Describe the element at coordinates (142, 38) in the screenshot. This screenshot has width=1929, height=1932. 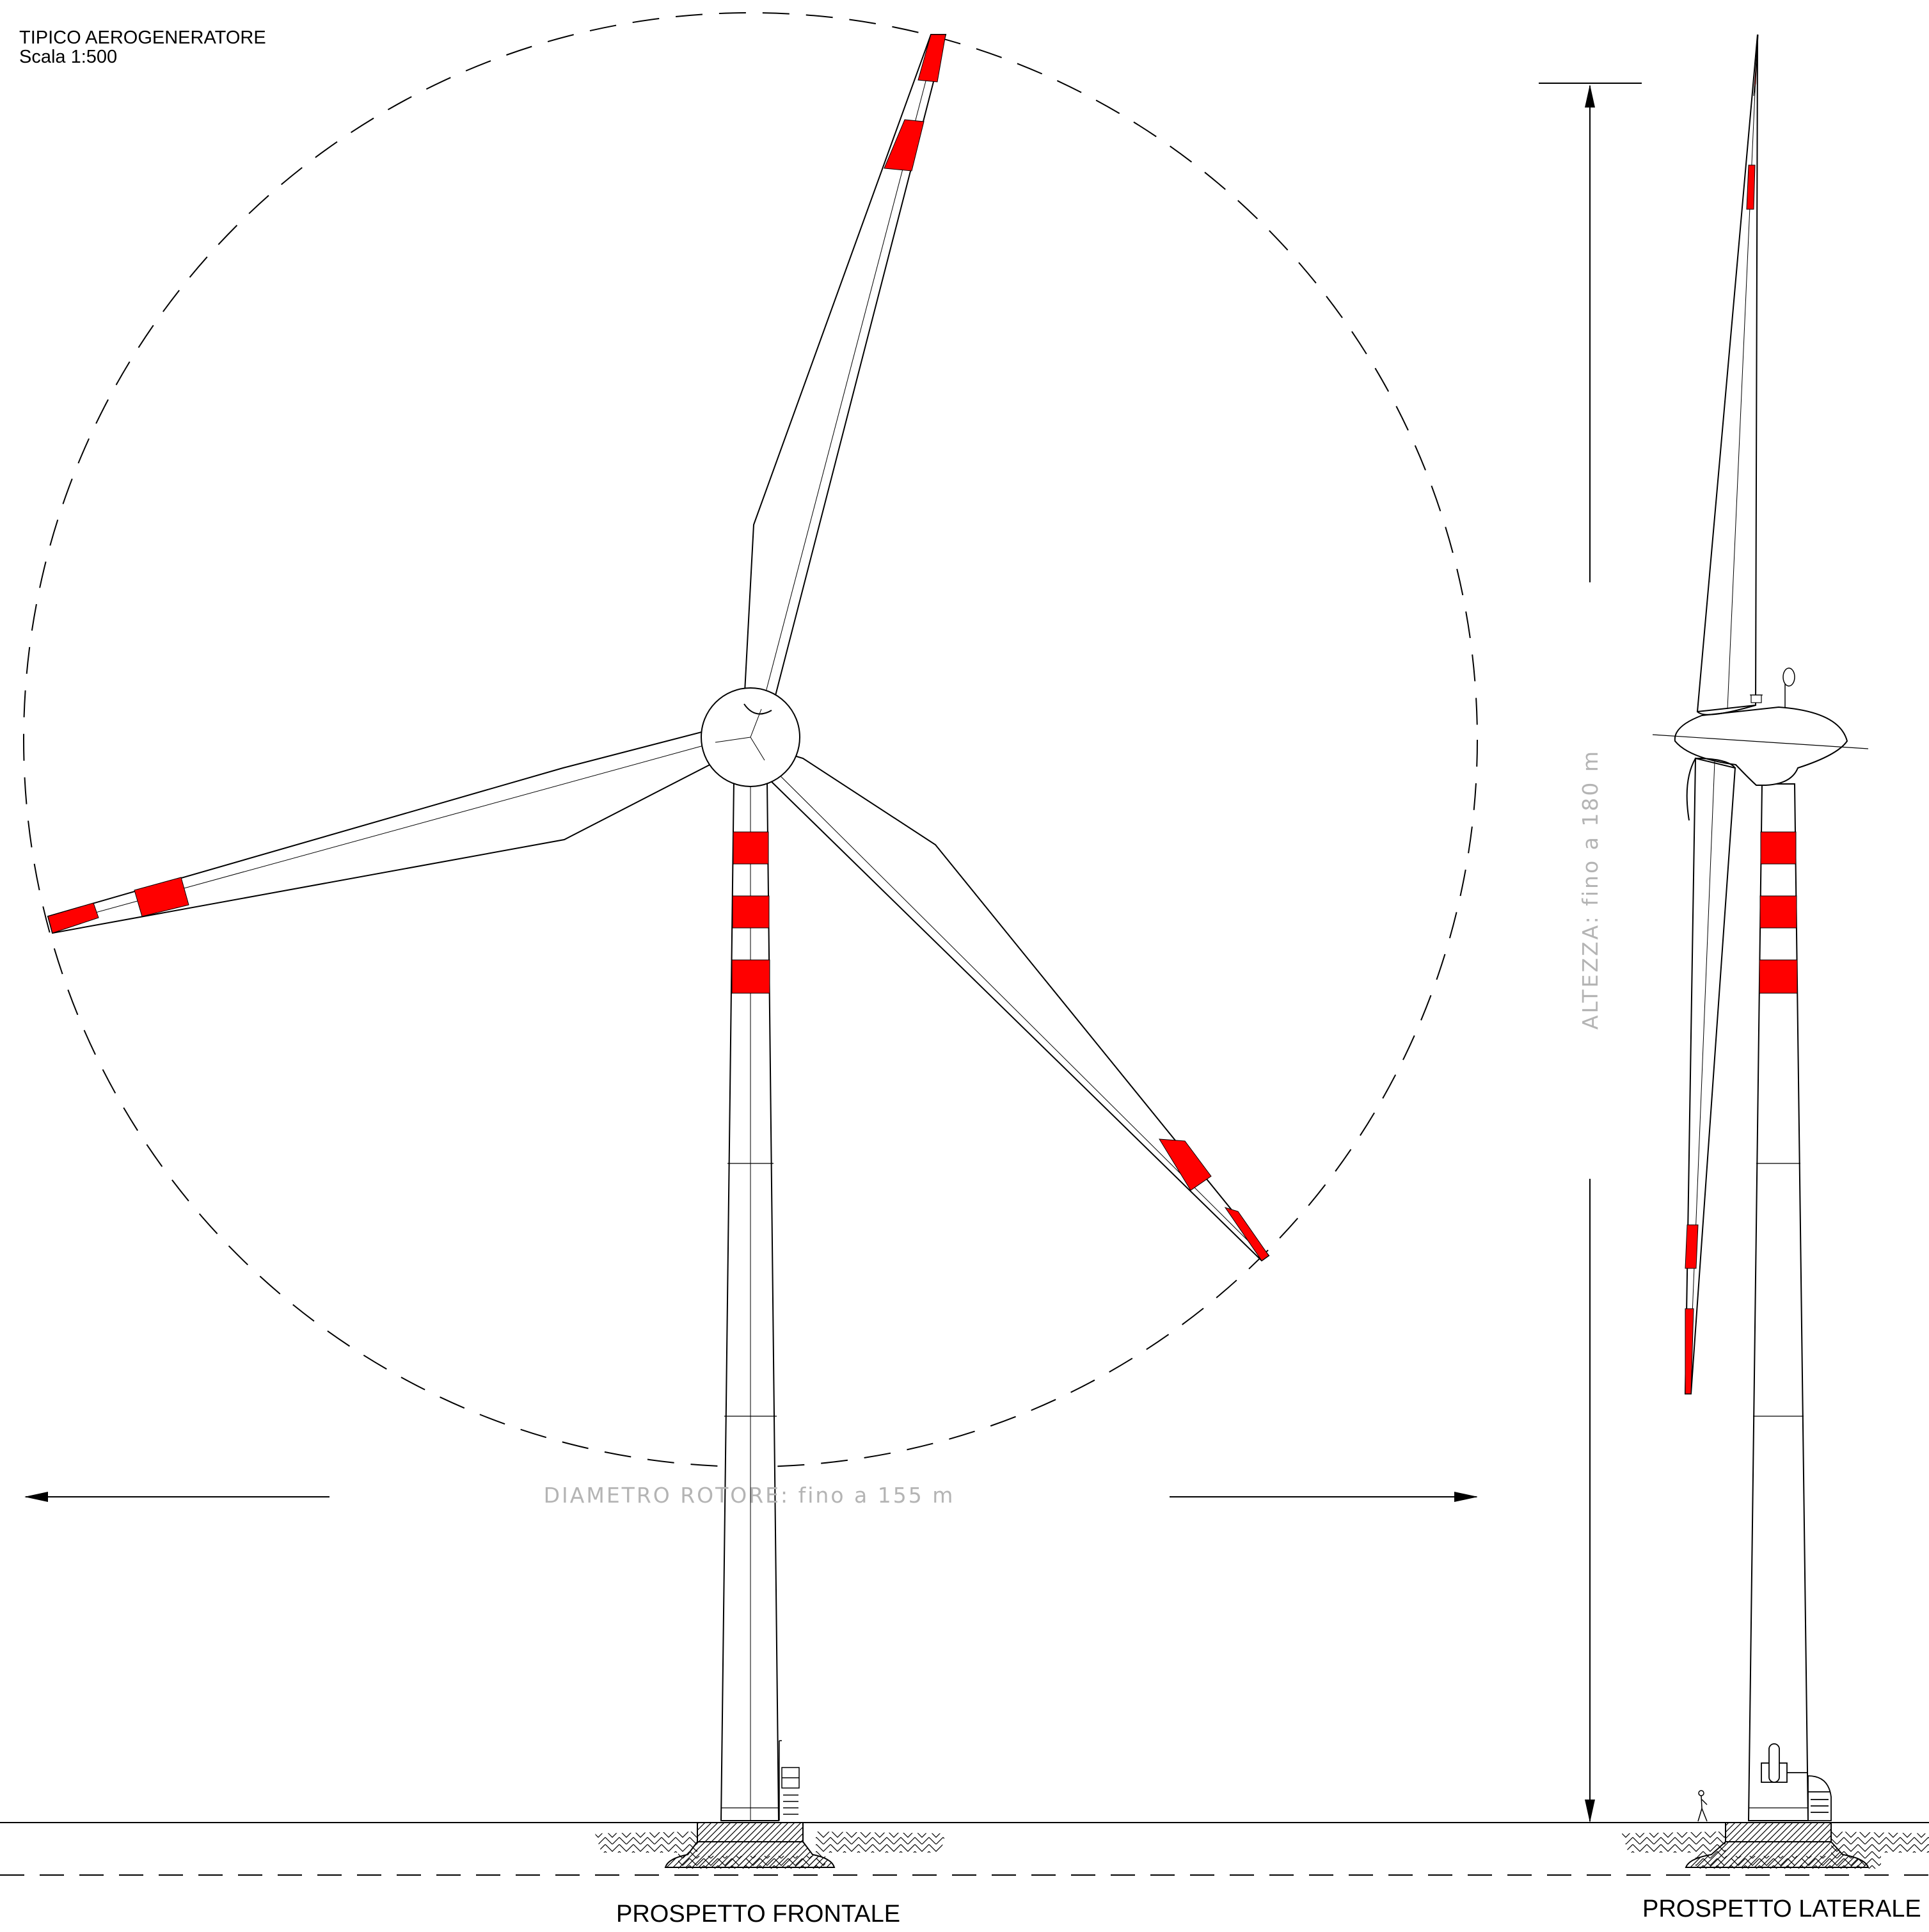
I see `drawing-title: TIPICO AEROGENERATORE` at that location.